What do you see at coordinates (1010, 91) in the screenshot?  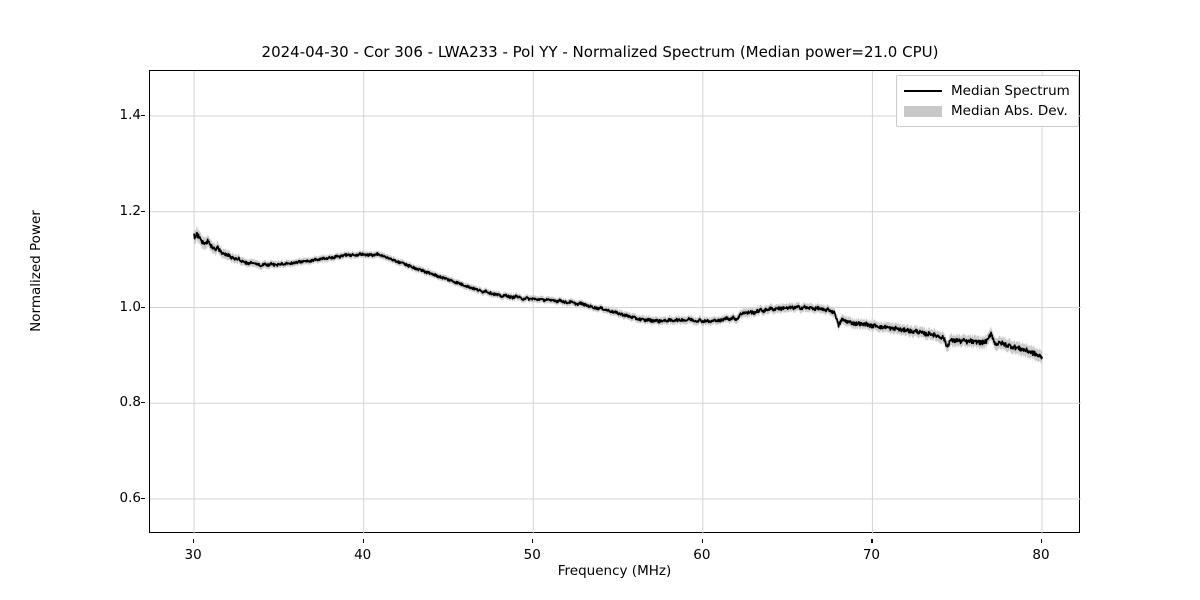 I see `legend-label: Median Spectrum` at bounding box center [1010, 91].